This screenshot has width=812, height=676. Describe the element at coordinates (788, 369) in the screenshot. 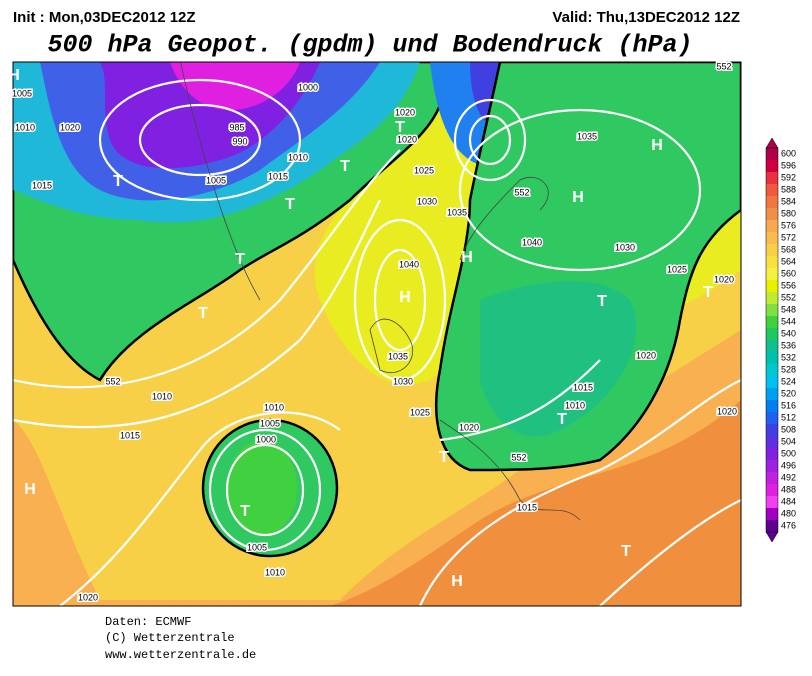

I see `colorbar-label: 528` at that location.